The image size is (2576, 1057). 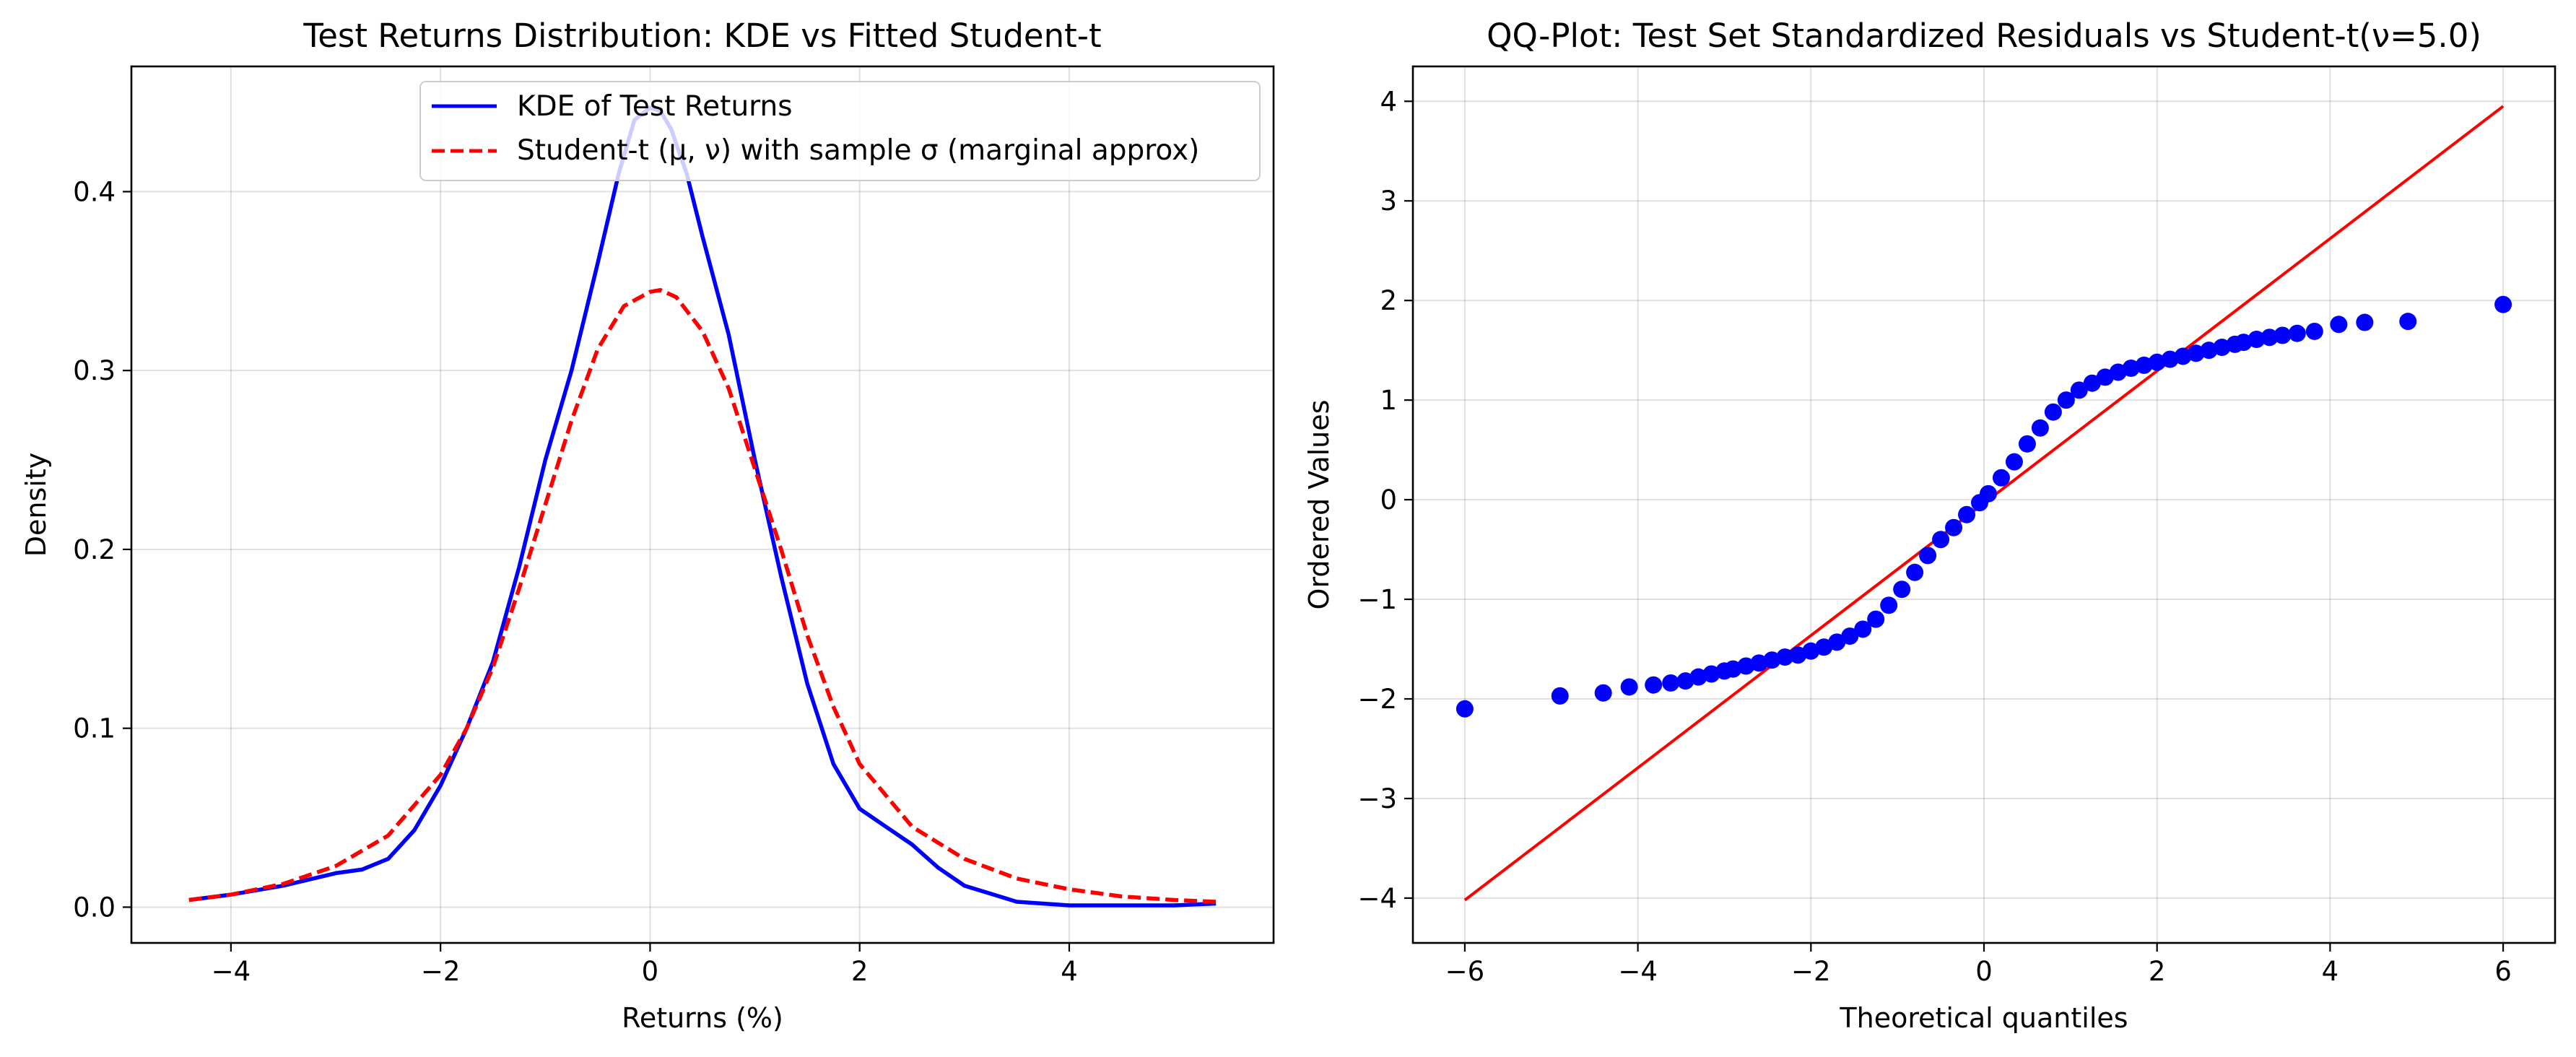 What do you see at coordinates (1319, 505) in the screenshot?
I see `right-y-axis-label: Ordered Values` at bounding box center [1319, 505].